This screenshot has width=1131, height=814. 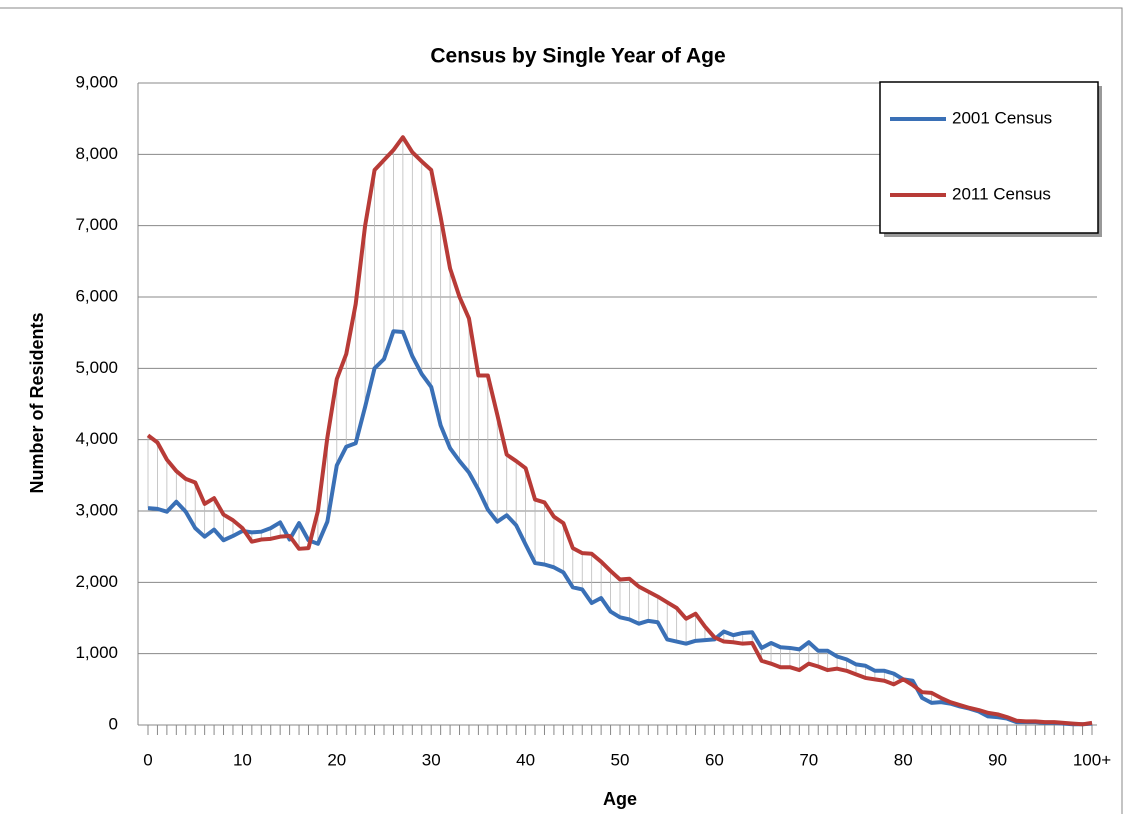 What do you see at coordinates (577, 56) in the screenshot?
I see `chart-title: Census by Single Year of Age` at bounding box center [577, 56].